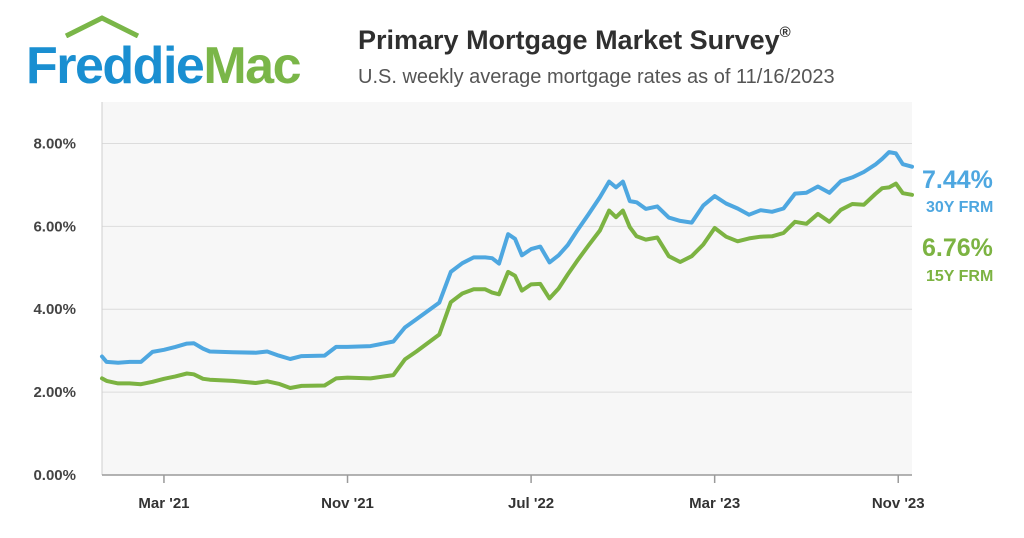  What do you see at coordinates (785, 32) in the screenshot?
I see `registered-mark: ®` at bounding box center [785, 32].